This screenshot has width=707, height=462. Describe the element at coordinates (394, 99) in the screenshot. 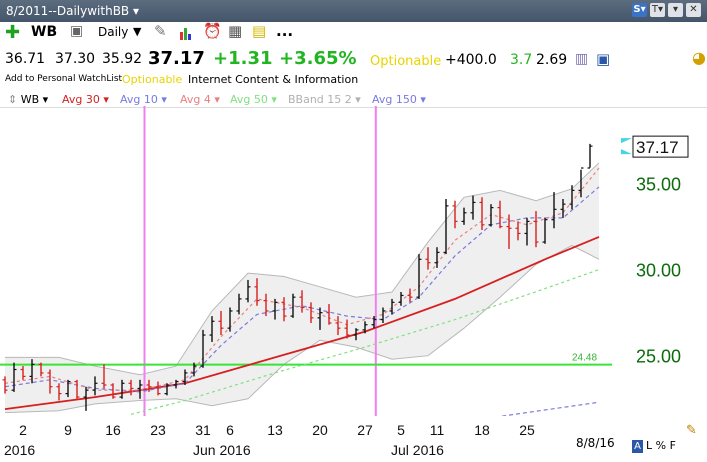

I see `legend-avg150-label: Avg 150` at that location.